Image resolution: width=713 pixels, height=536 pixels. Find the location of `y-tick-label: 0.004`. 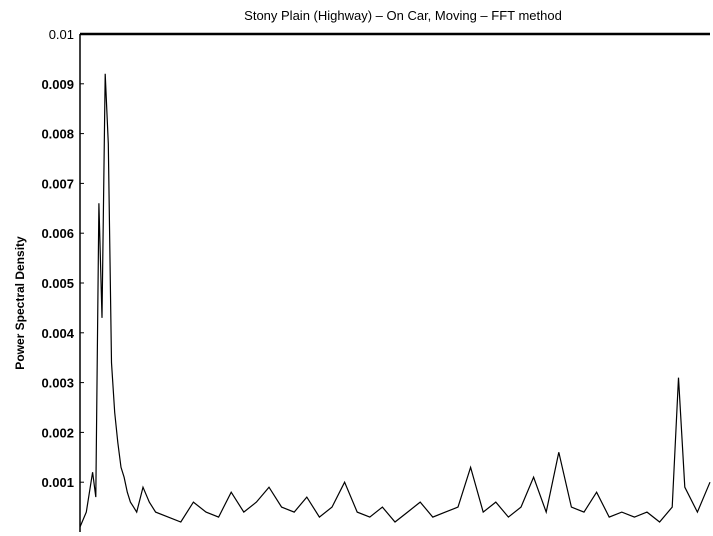

y-tick-label: 0.004 is located at coordinates (57, 333).